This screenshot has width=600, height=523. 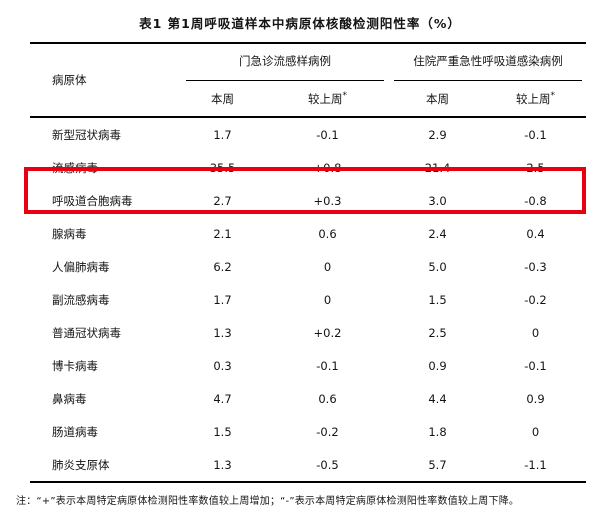 I want to click on group-header-outpatient-ili: 门急诊流感样病例, so click(x=285, y=62).